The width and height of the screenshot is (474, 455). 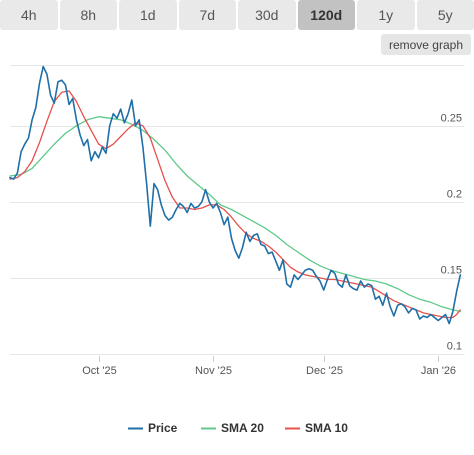 I want to click on legend-label: SMA 10, so click(x=326, y=428).